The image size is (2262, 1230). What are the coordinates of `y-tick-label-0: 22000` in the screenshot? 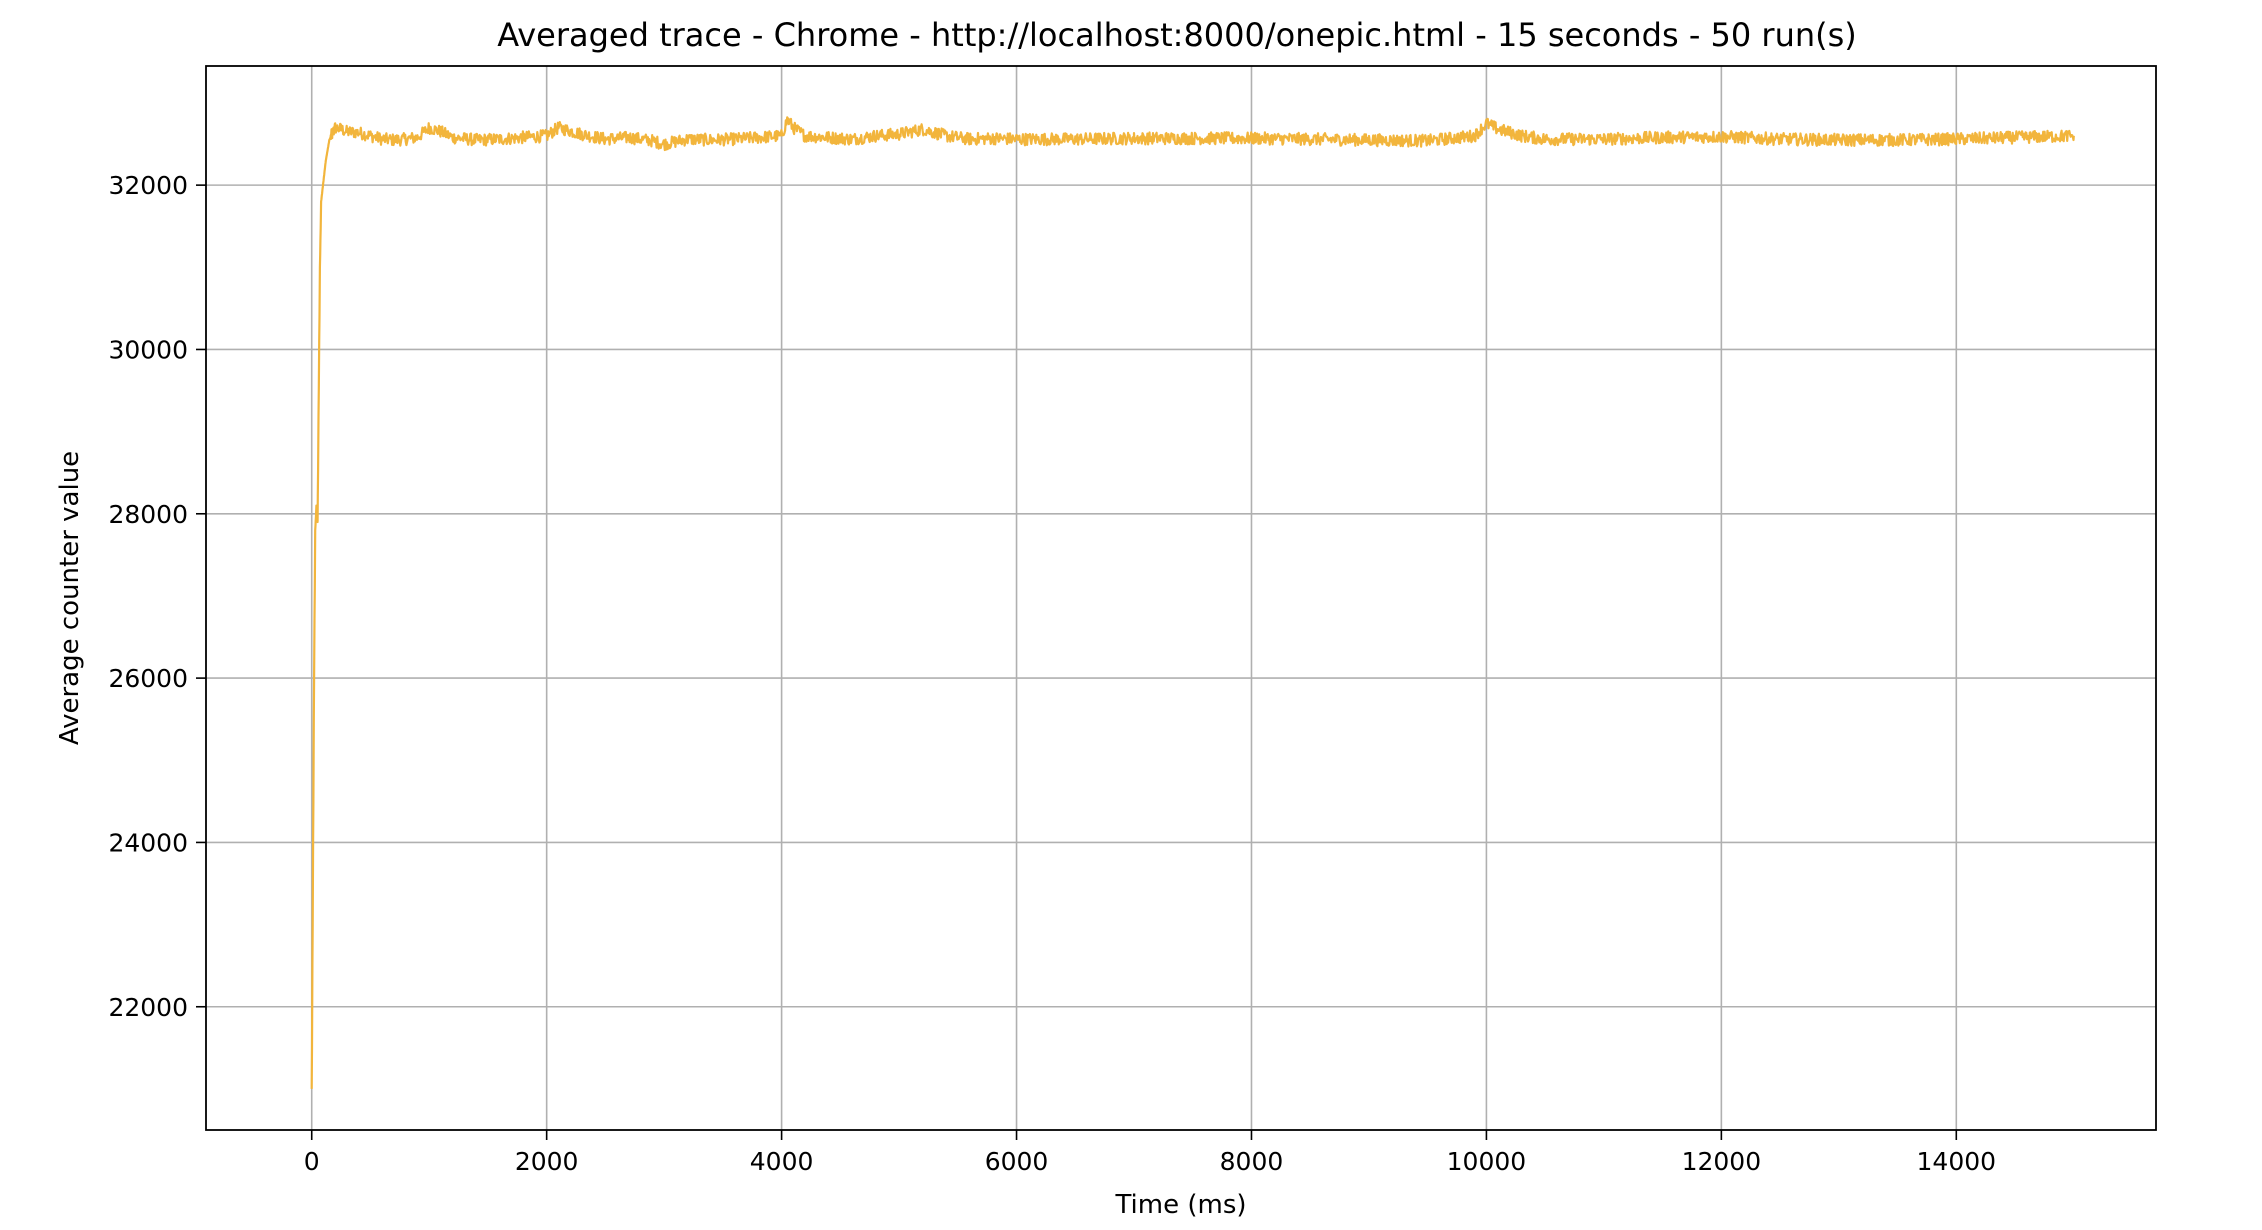 It's located at (148, 1007).